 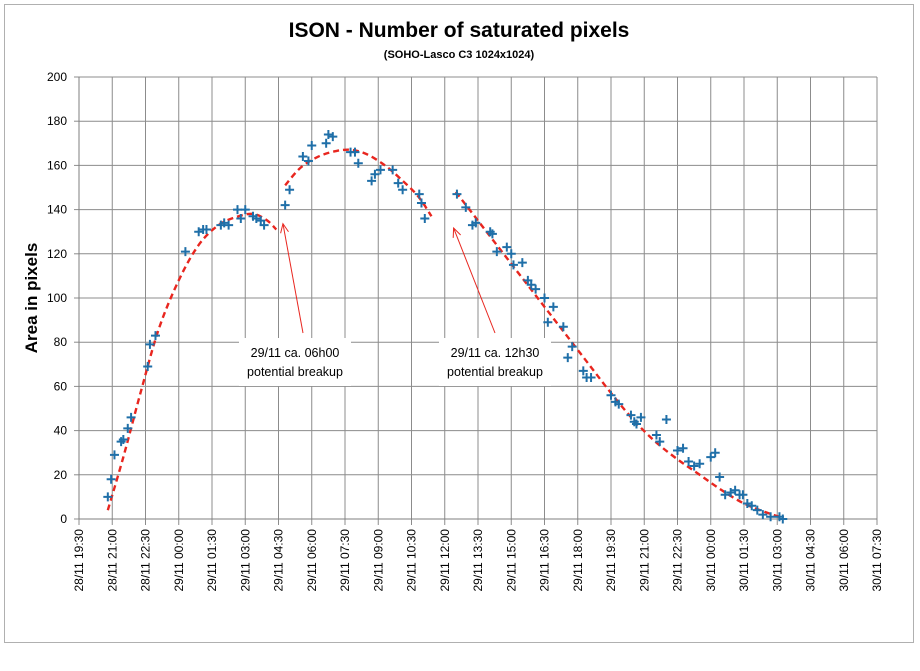 What do you see at coordinates (279, 560) in the screenshot?
I see `x-tick-label: 29/11 04:30` at bounding box center [279, 560].